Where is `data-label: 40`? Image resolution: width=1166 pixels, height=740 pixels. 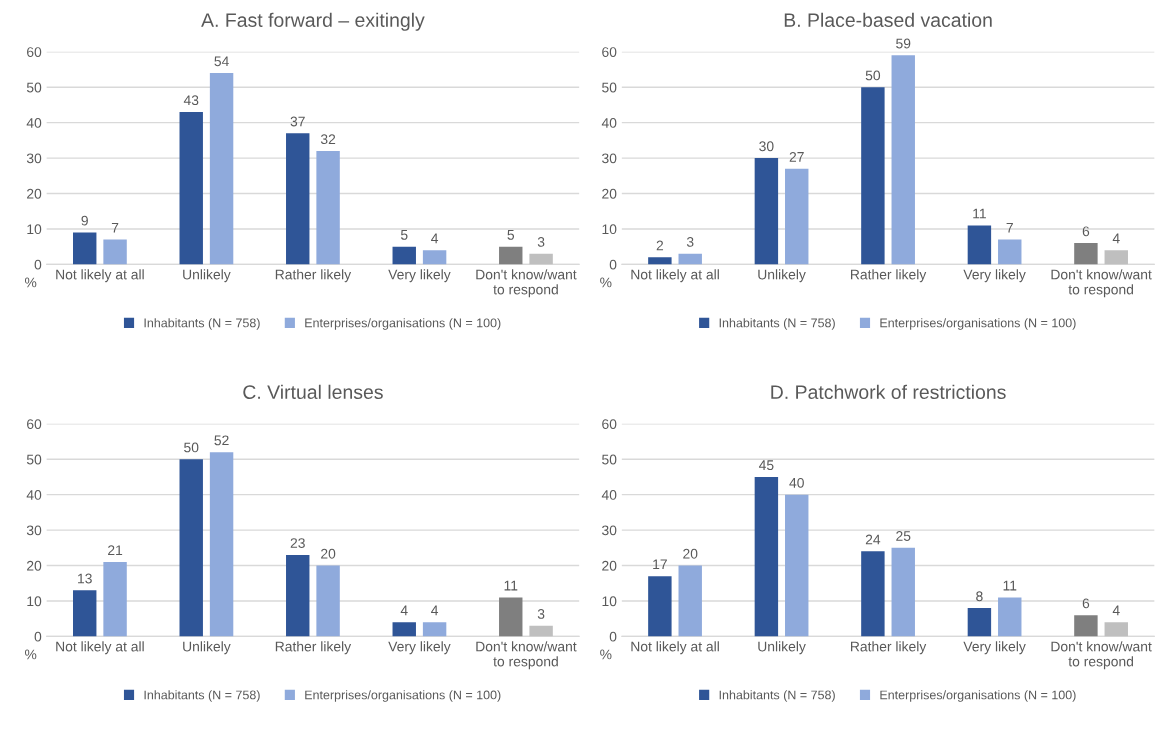
data-label: 40 is located at coordinates (796, 482).